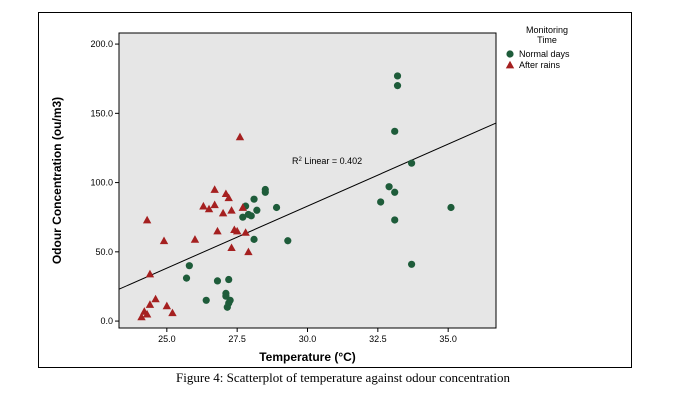 This screenshot has height=406, width=686. Describe the element at coordinates (547, 40) in the screenshot. I see `legend-title-line-2: Time` at that location.